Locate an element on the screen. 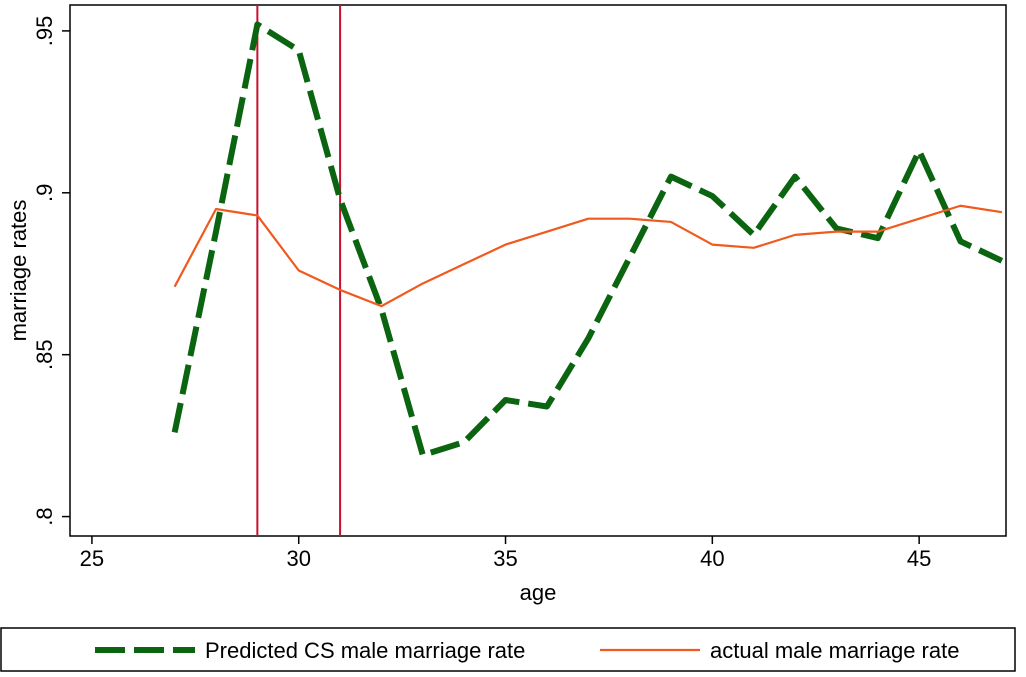  x-tick-label: 25 is located at coordinates (92, 558).